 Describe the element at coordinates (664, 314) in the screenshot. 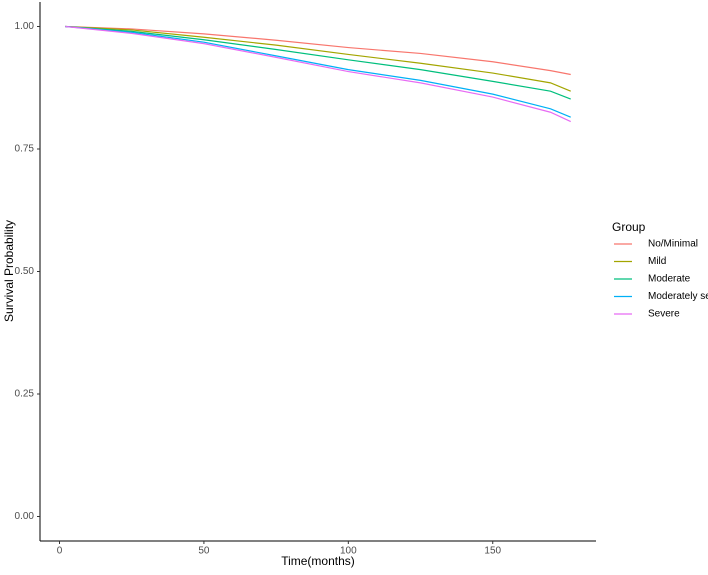

I see `legend-label: Severe` at that location.